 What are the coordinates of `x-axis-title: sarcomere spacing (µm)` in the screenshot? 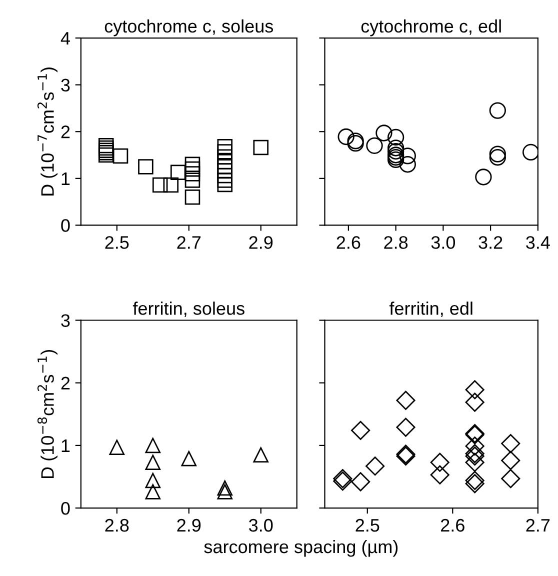 It's located at (301, 548).